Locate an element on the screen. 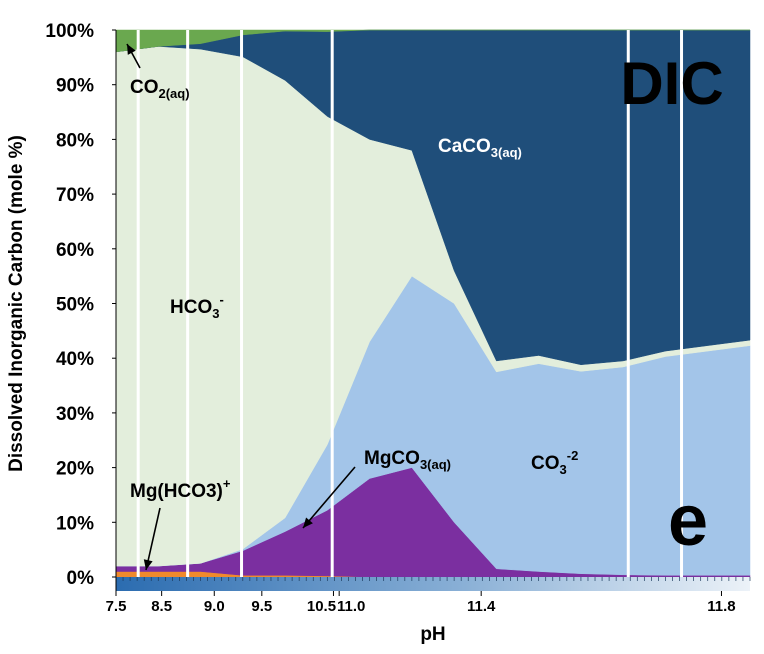 The height and width of the screenshot is (654, 764). label-co3: CO3-2 is located at coordinates (554, 462).